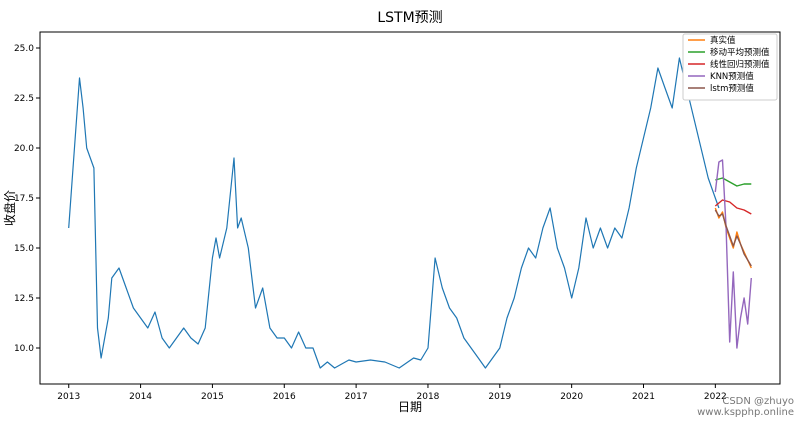 The width and height of the screenshot is (800, 425). I want to click on legend-label: 真实值, so click(723, 40).